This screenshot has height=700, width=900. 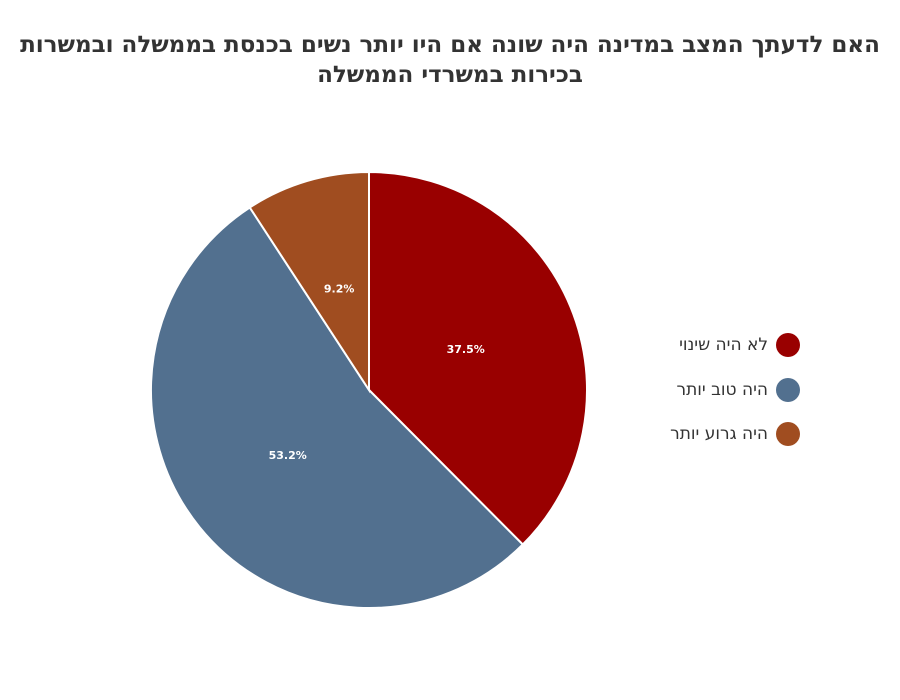 I want to click on legend-label-better: היה טוב יותר, so click(x=722, y=389).